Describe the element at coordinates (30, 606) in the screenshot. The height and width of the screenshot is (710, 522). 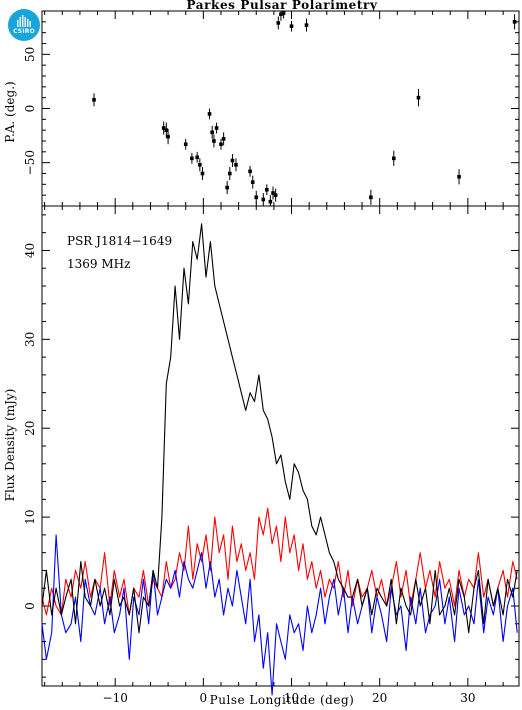
I see `profile-y-tick-label: 0` at that location.